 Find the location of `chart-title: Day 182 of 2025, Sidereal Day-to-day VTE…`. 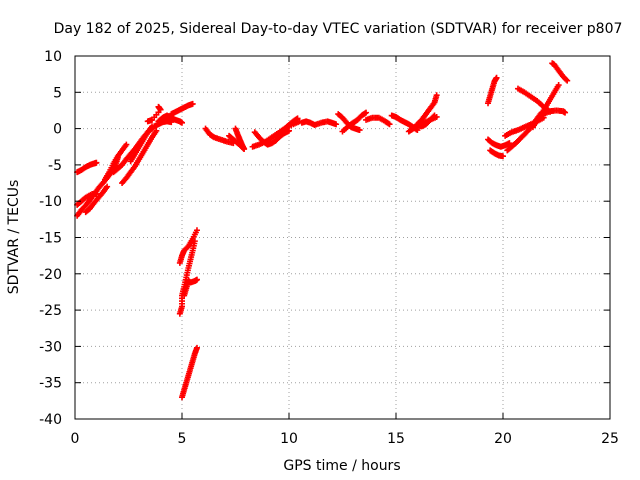

chart-title: Day 182 of 2025, Sidereal Day-to-day VTE… is located at coordinates (338, 29).